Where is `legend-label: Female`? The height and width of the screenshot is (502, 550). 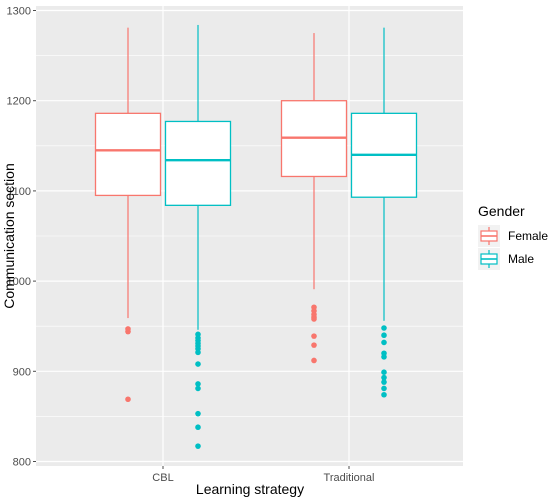
legend-label: Female is located at coordinates (528, 236).